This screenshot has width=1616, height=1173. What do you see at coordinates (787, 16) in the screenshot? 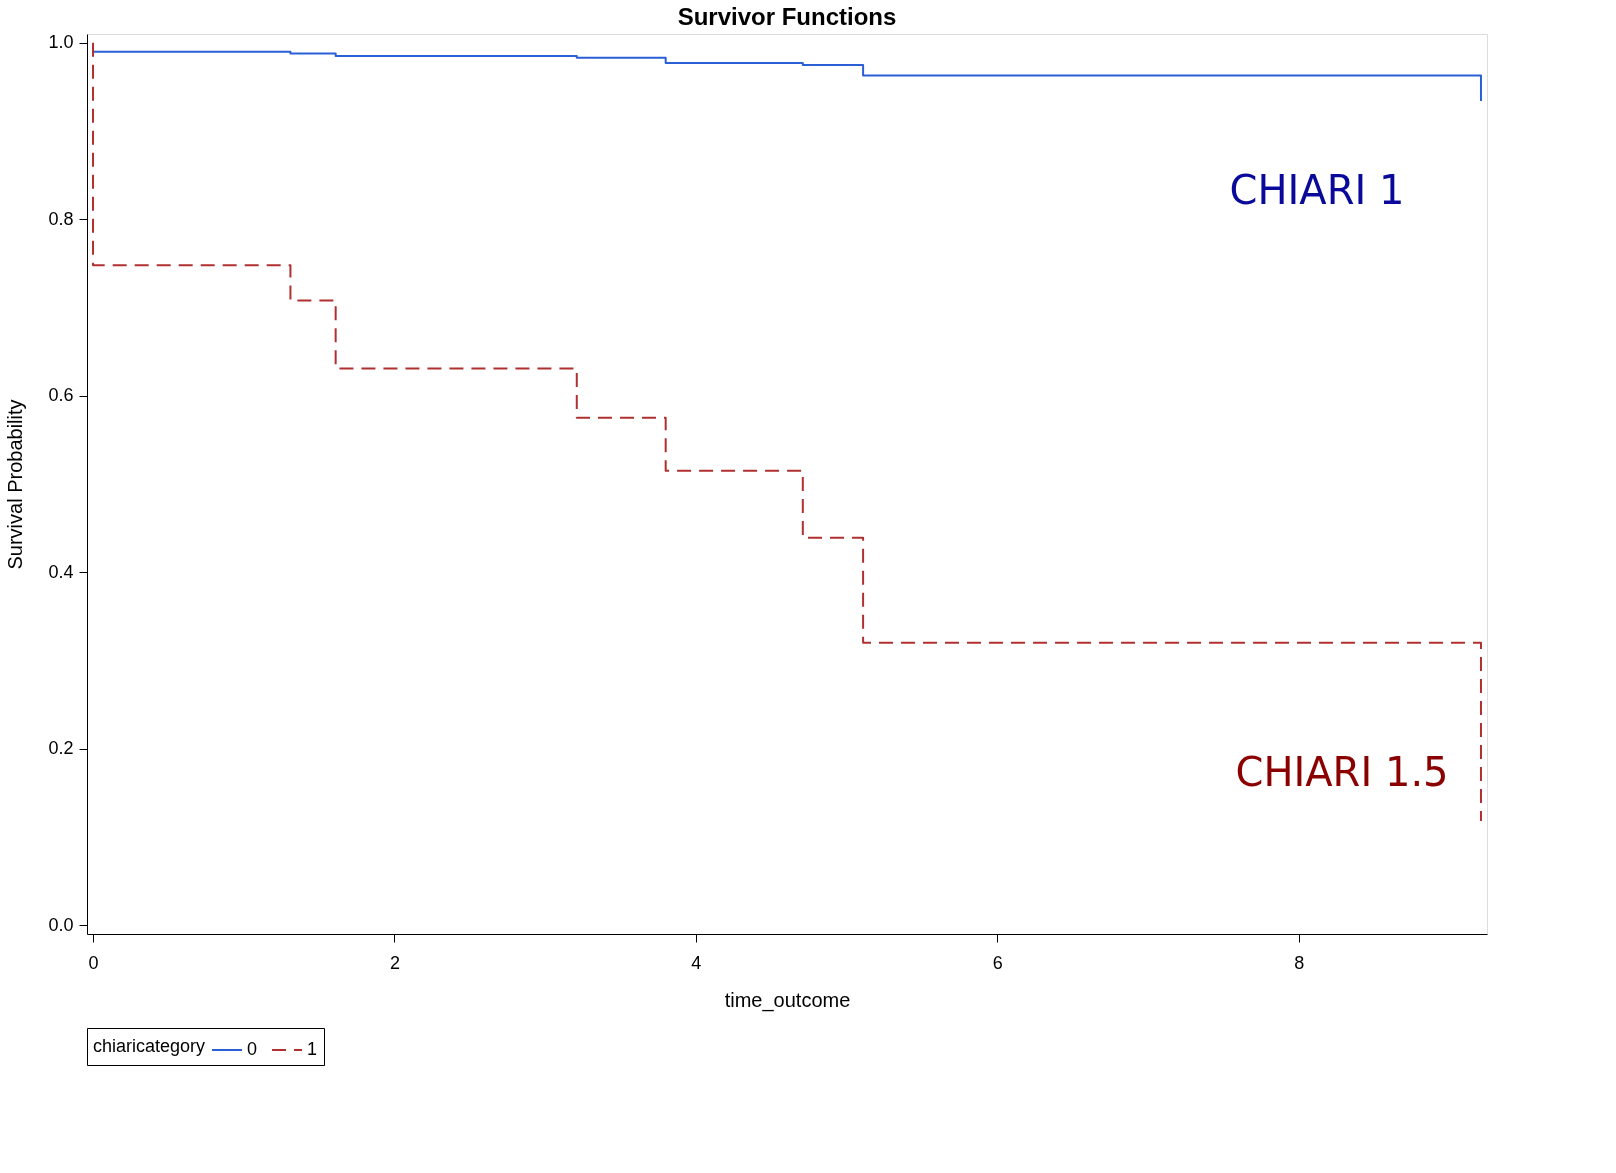
I see `chart-title: Survivor Functions` at bounding box center [787, 16].